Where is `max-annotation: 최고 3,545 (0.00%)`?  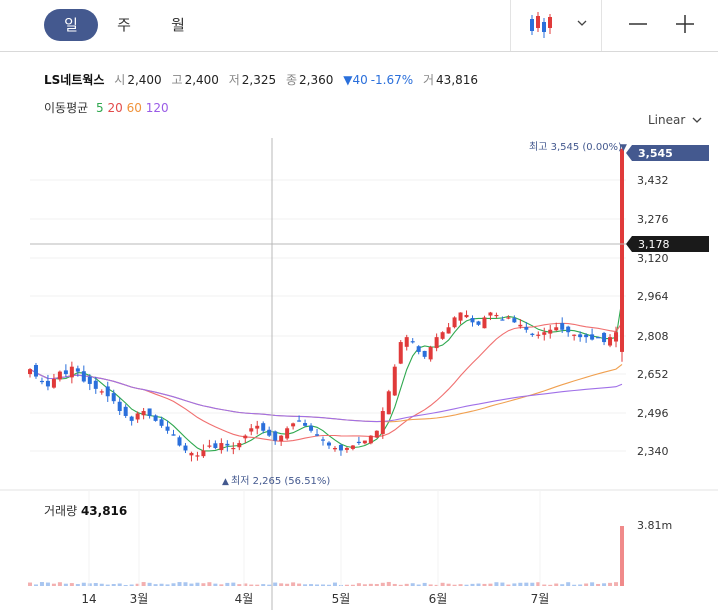 max-annotation: 최고 3,545 (0.00%) is located at coordinates (575, 147).